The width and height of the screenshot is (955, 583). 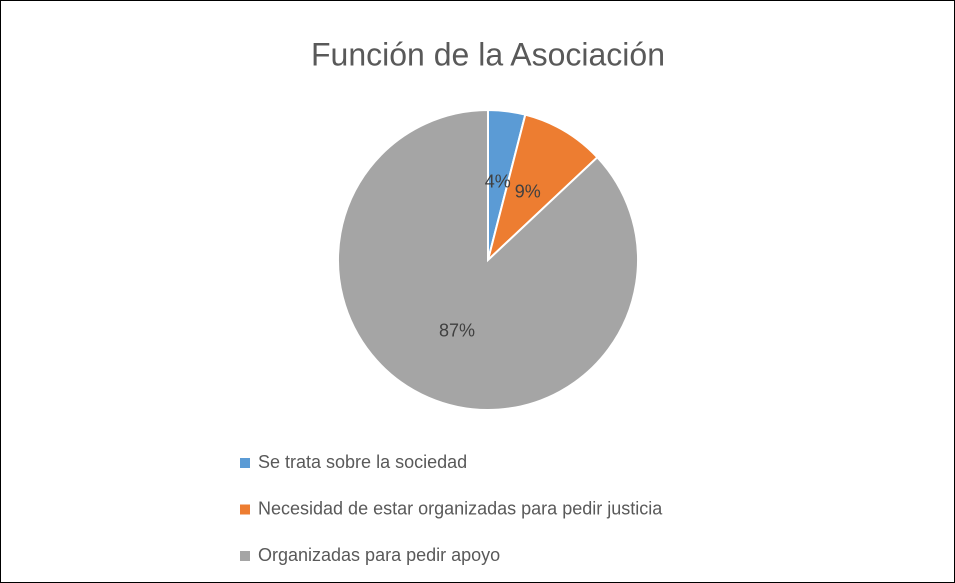 What do you see at coordinates (498, 181) in the screenshot?
I see `data-label: 4%` at bounding box center [498, 181].